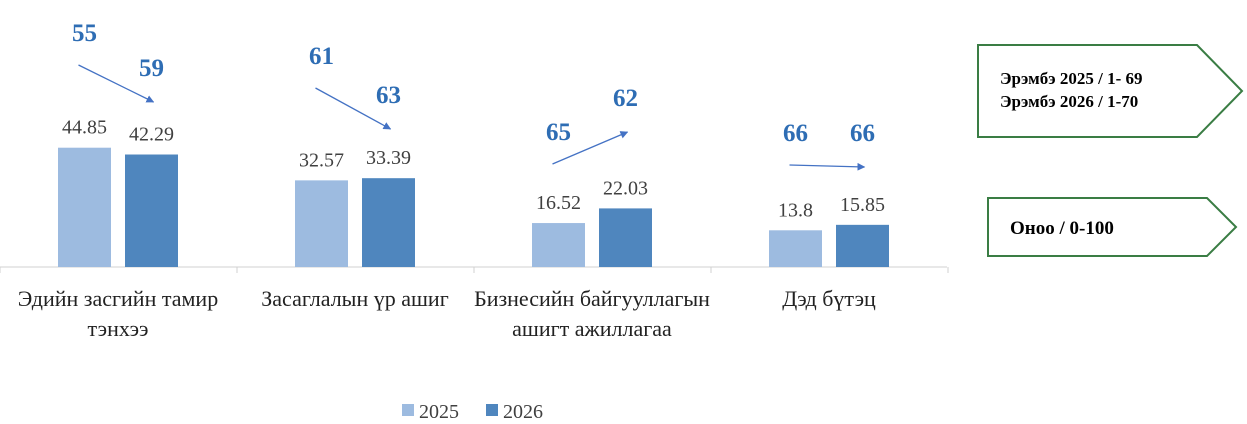 This screenshot has width=1247, height=424. Describe the element at coordinates (1069, 101) in the screenshot. I see `callout-text: Эрэмбэ 2026 / 1-70` at that location.